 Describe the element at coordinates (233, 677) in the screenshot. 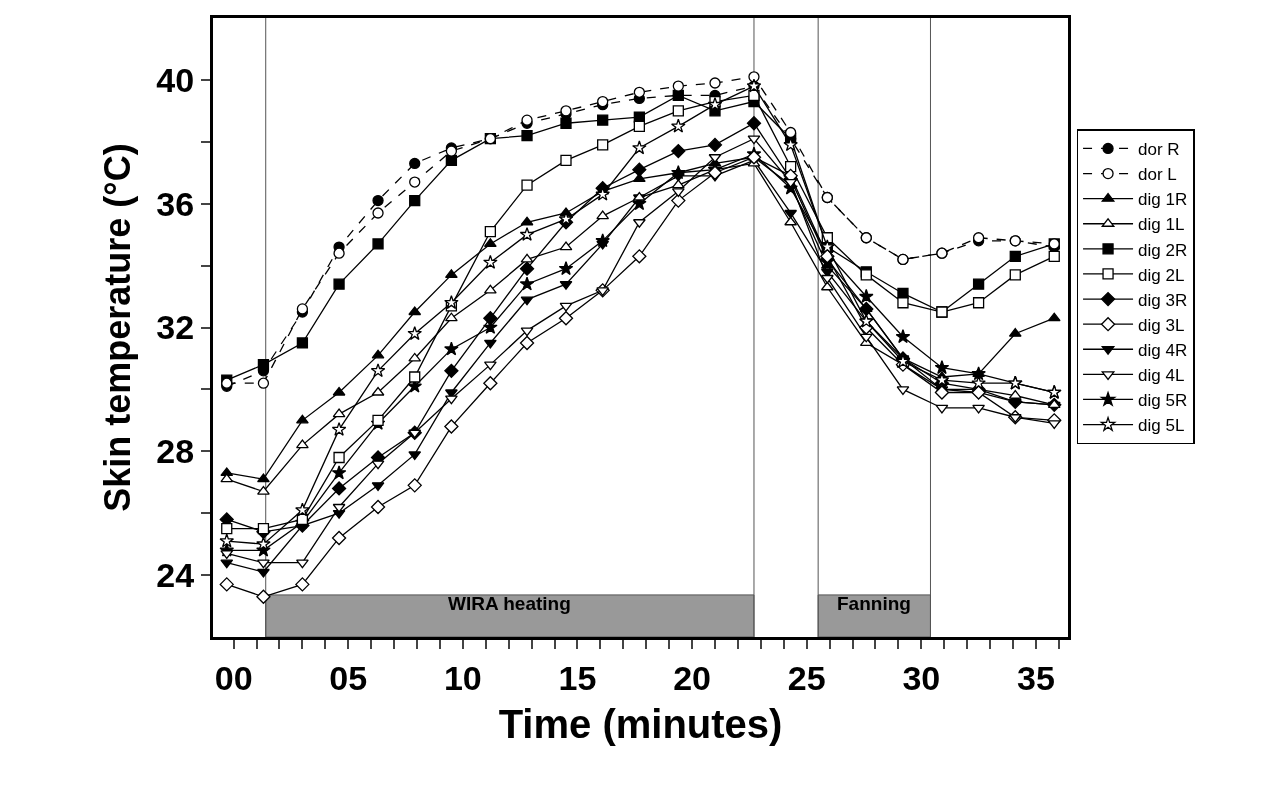

I see `x-tick-label: 00` at that location.